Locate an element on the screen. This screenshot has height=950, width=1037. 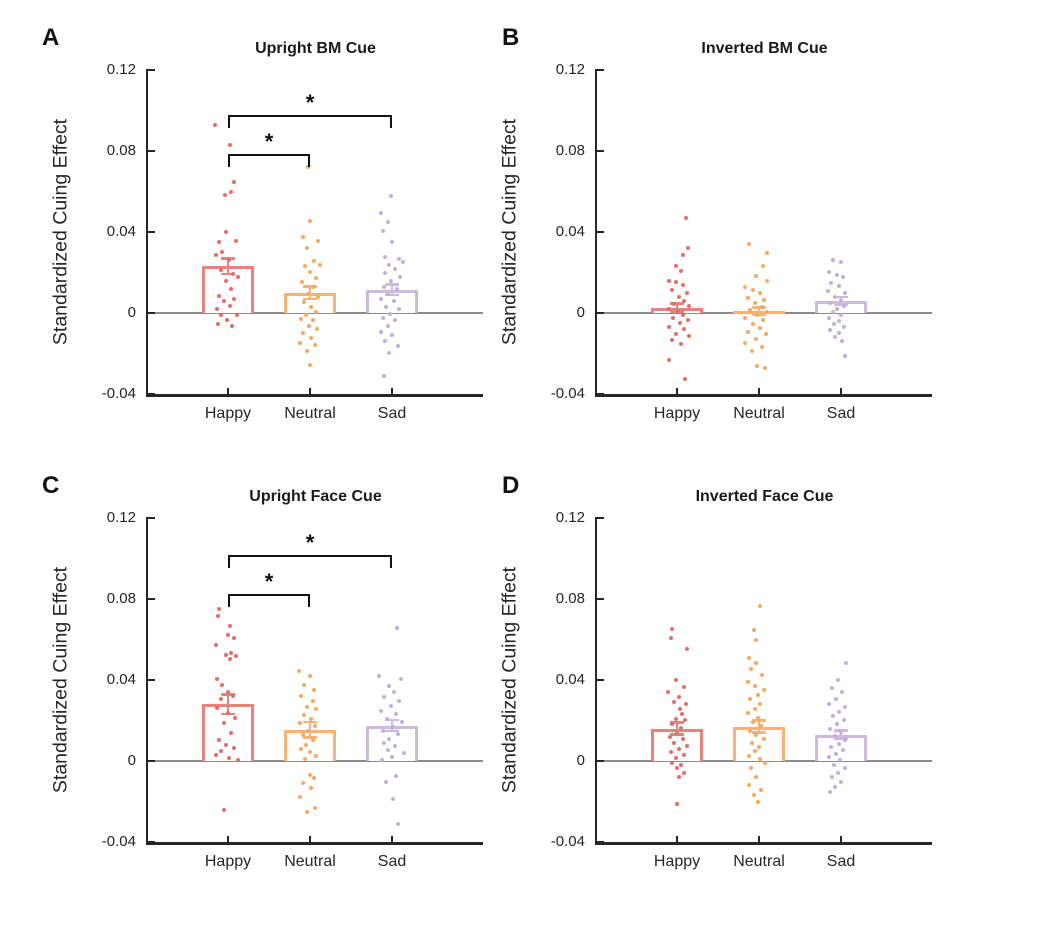
x-tick-label-neutral: Neutral is located at coordinates (759, 413).